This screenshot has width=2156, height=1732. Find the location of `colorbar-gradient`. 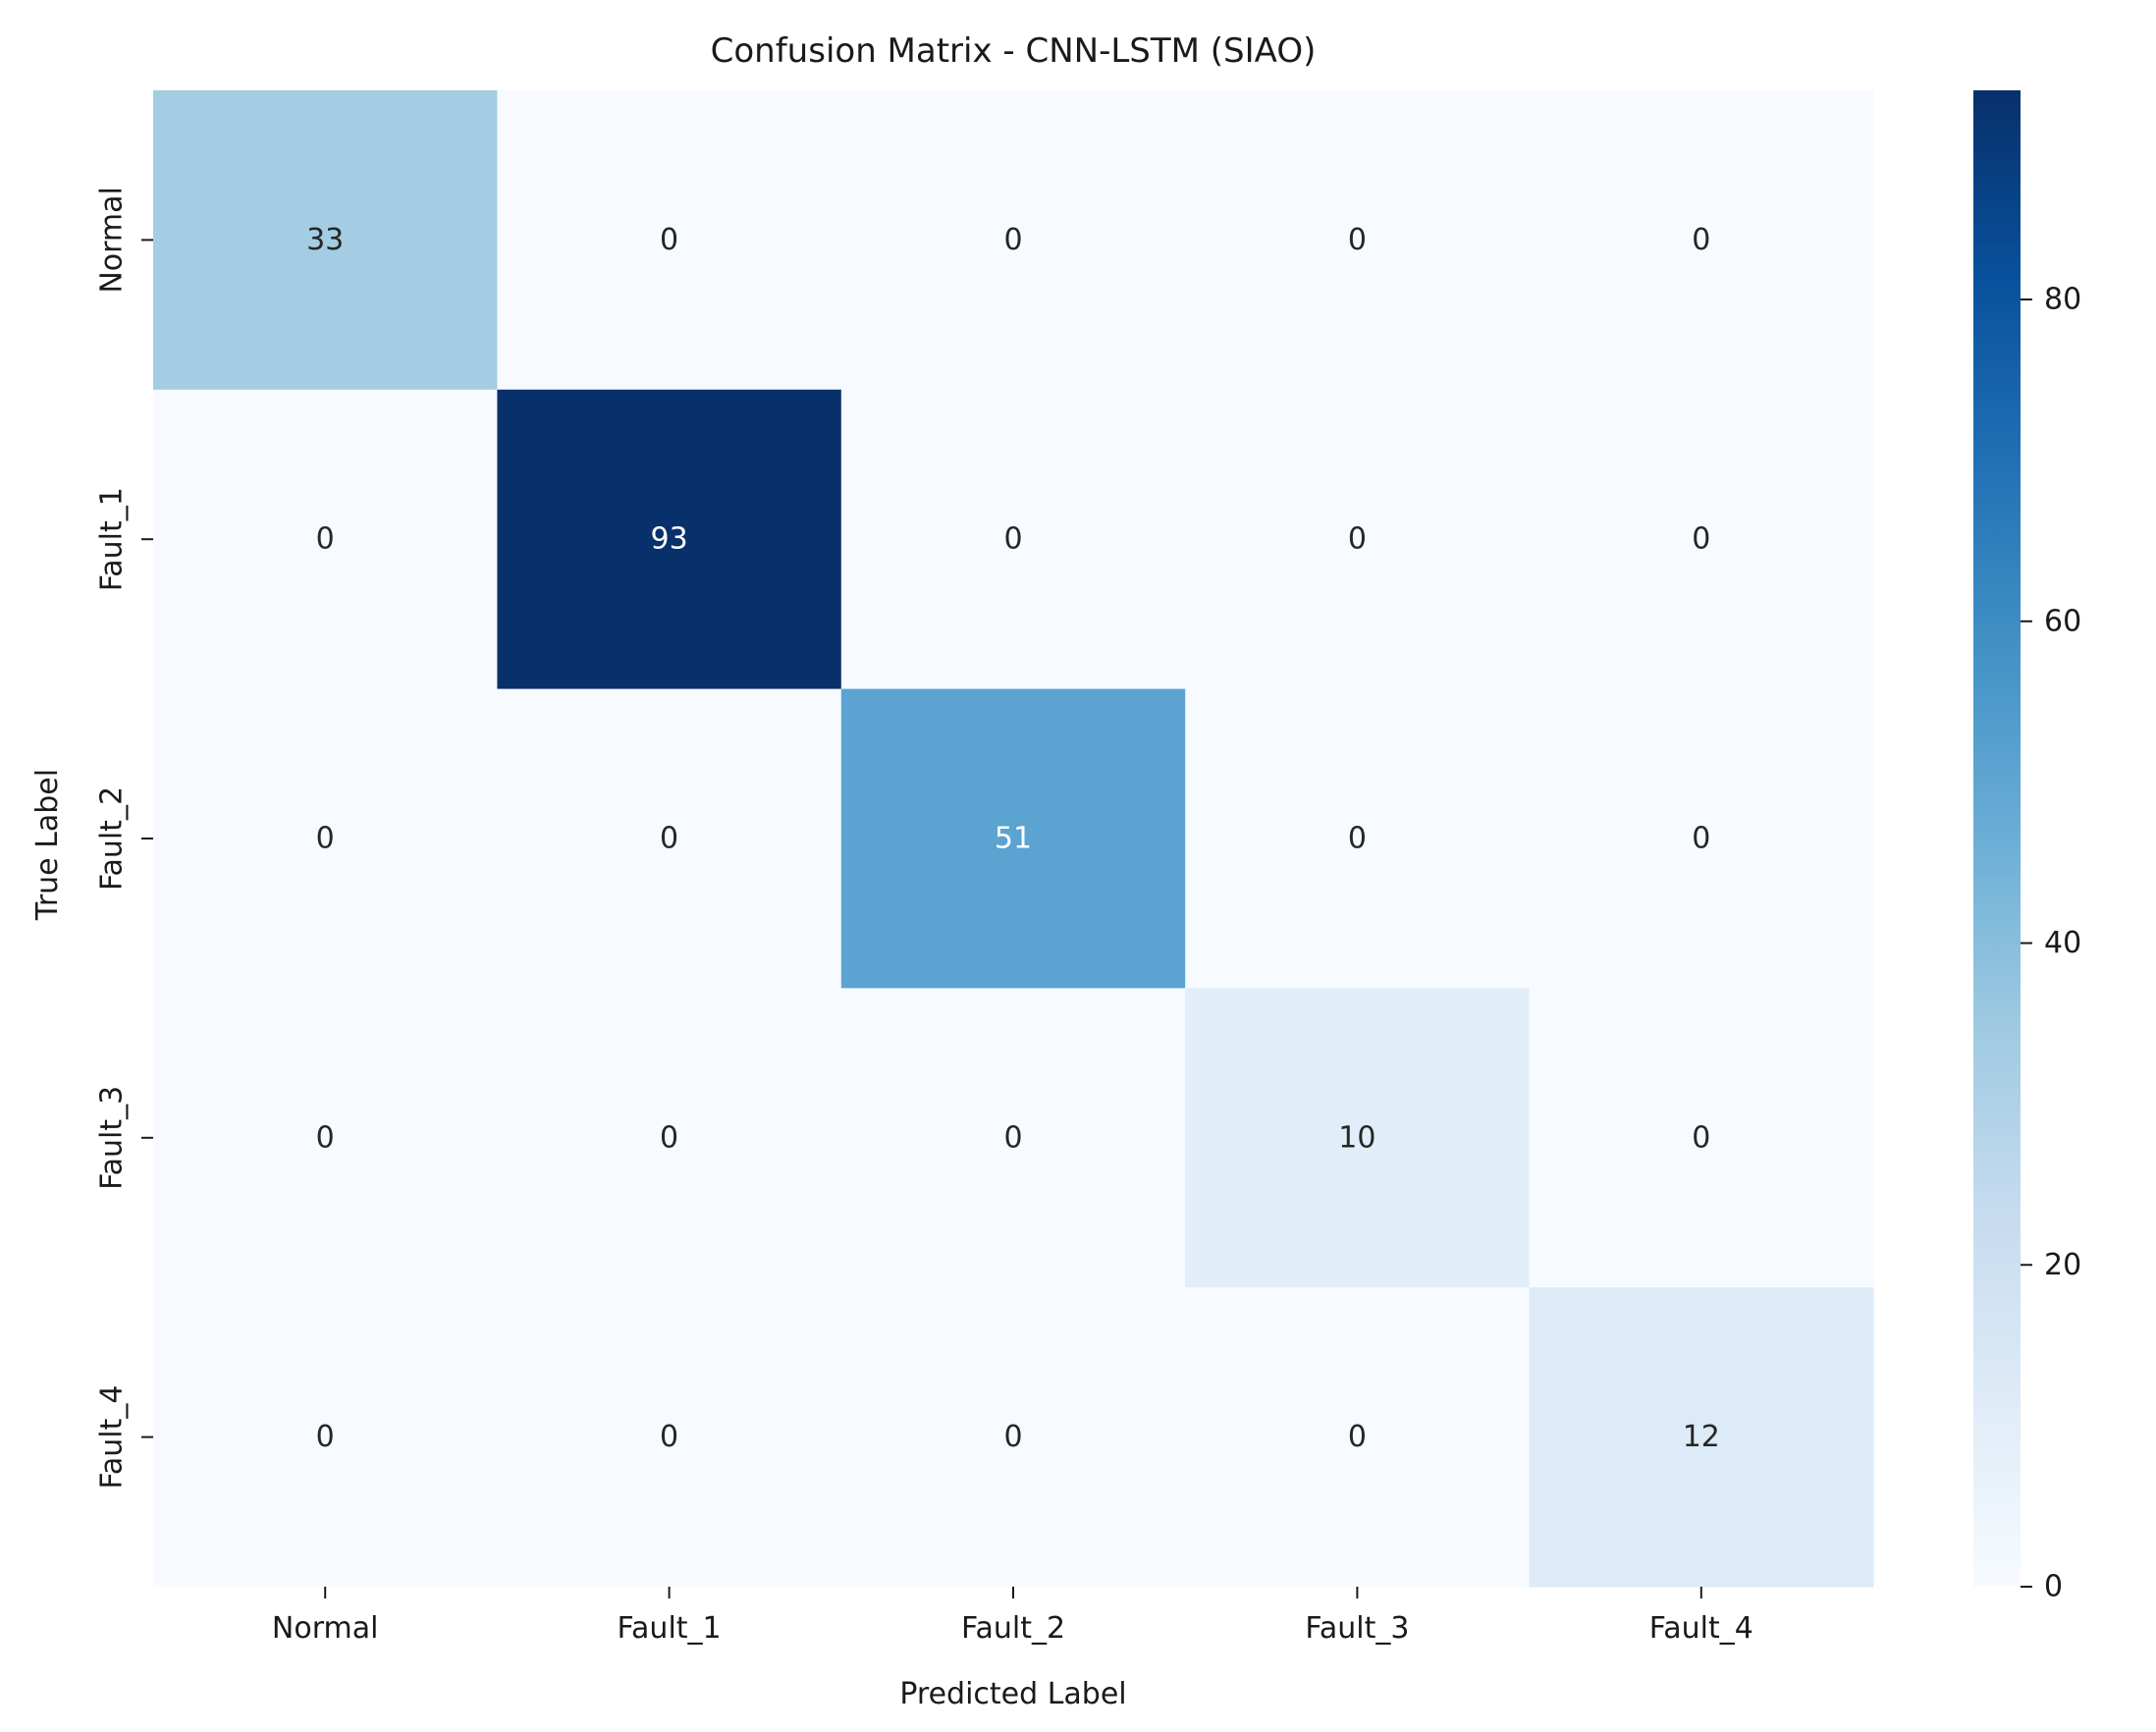

colorbar-gradient is located at coordinates (1997, 838).